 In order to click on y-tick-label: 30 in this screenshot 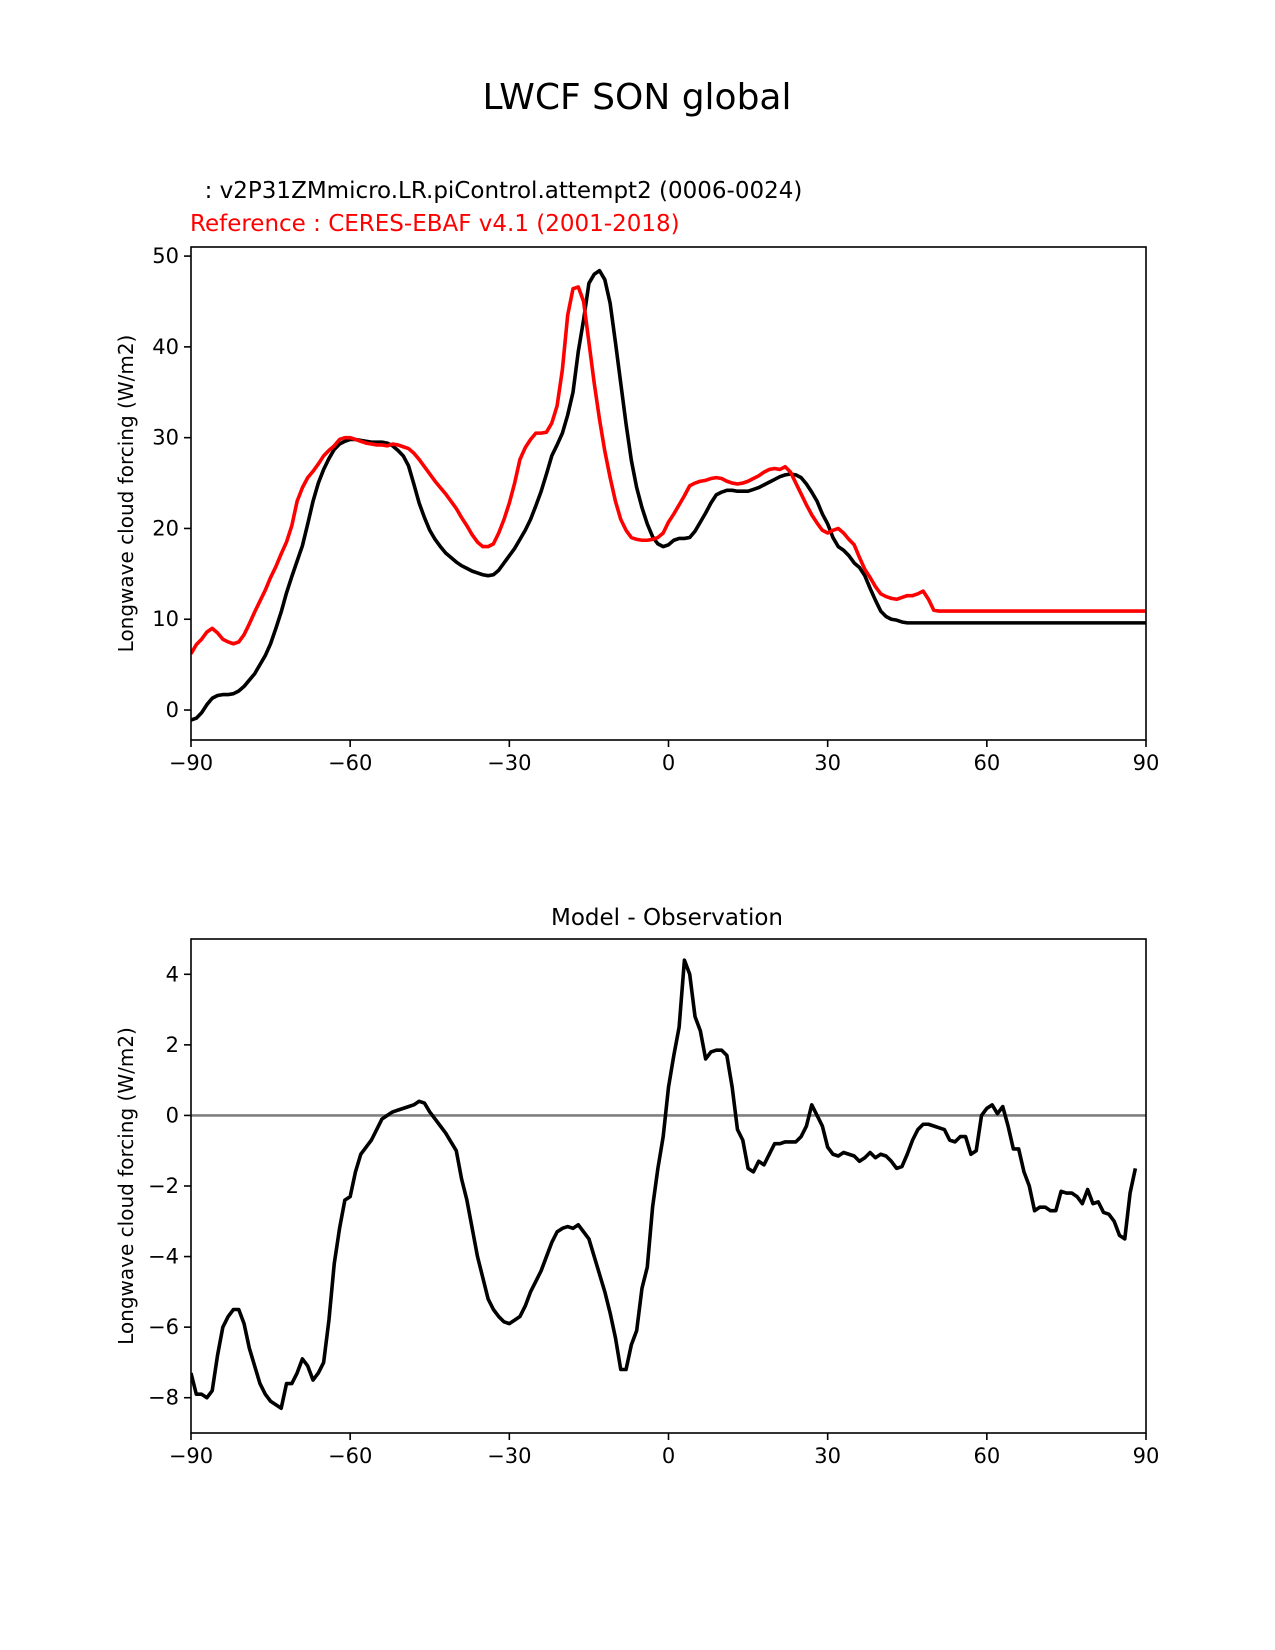, I will do `click(165, 438)`.